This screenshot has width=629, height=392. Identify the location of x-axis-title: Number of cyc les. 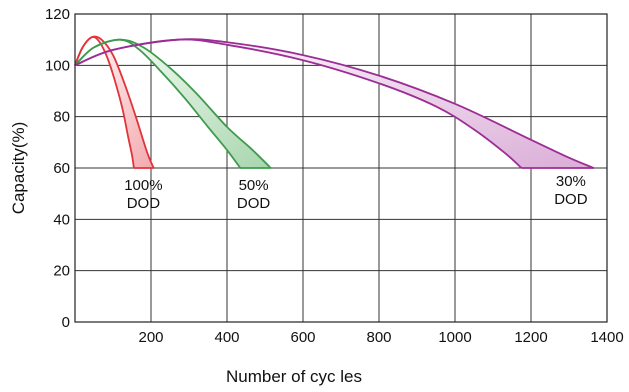
(294, 376).